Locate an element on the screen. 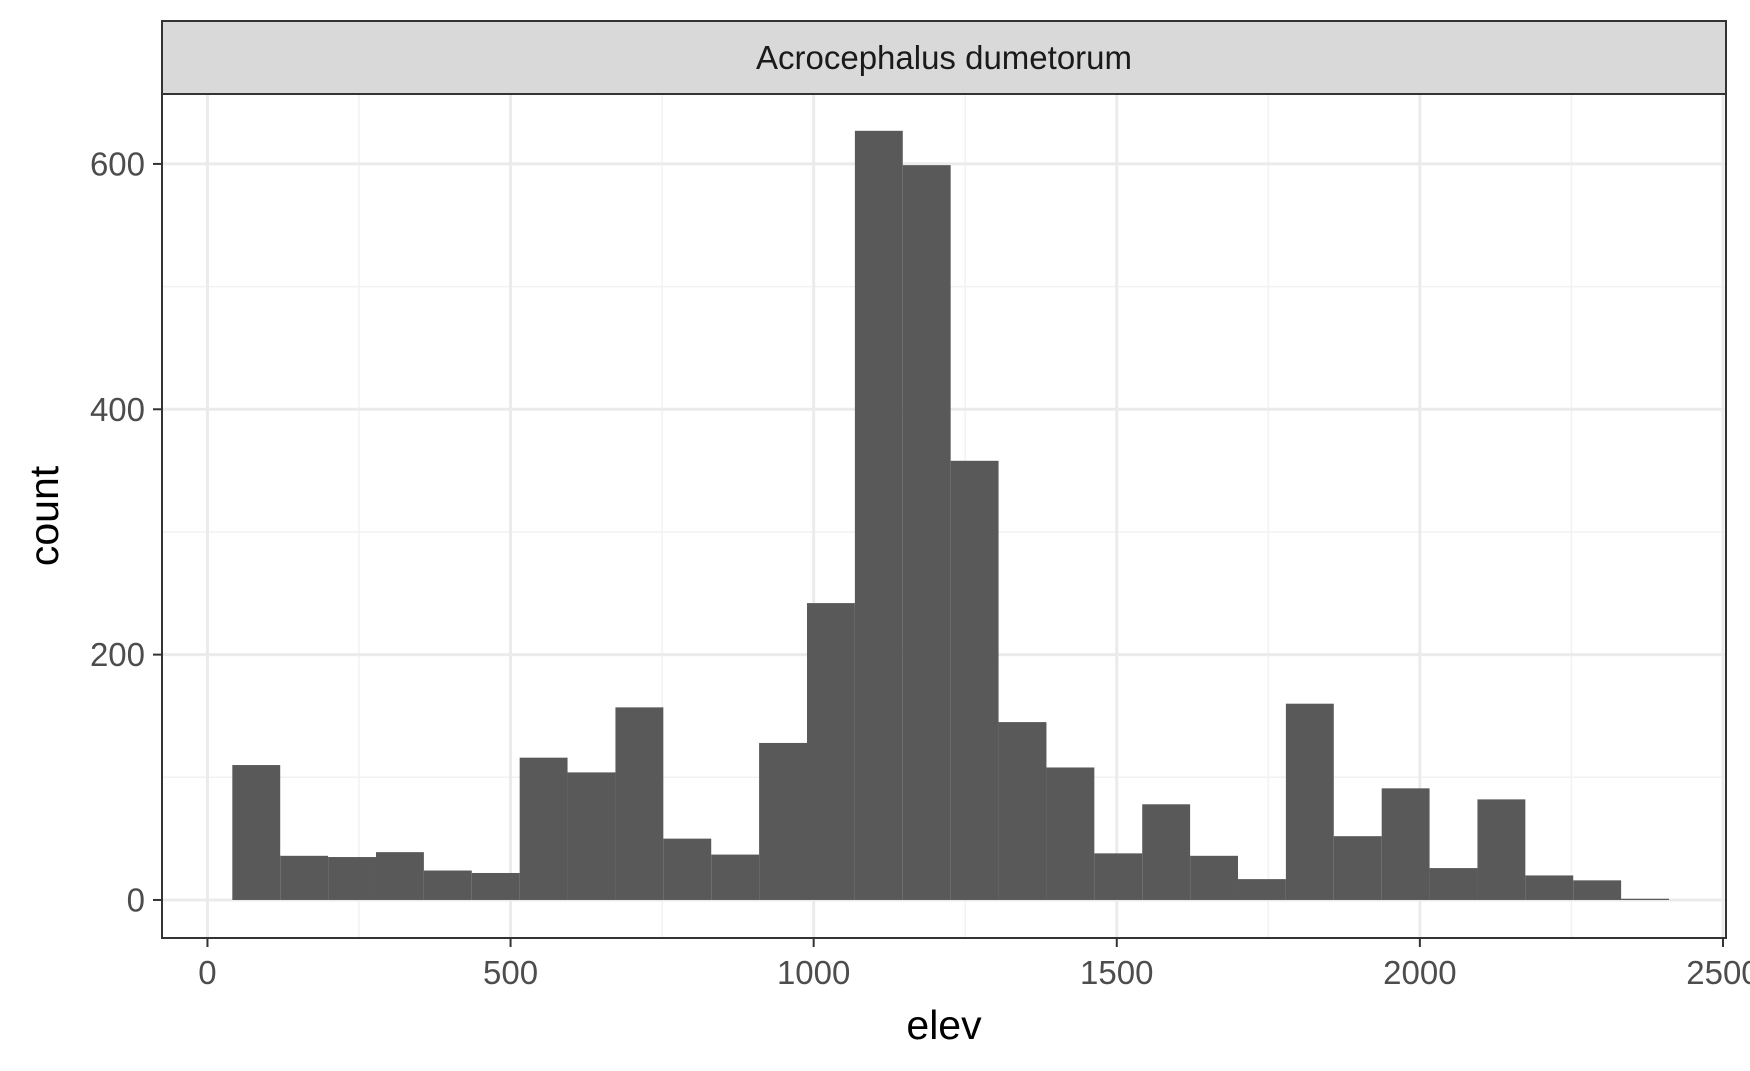  x-tick-label: 500 is located at coordinates (510, 972).